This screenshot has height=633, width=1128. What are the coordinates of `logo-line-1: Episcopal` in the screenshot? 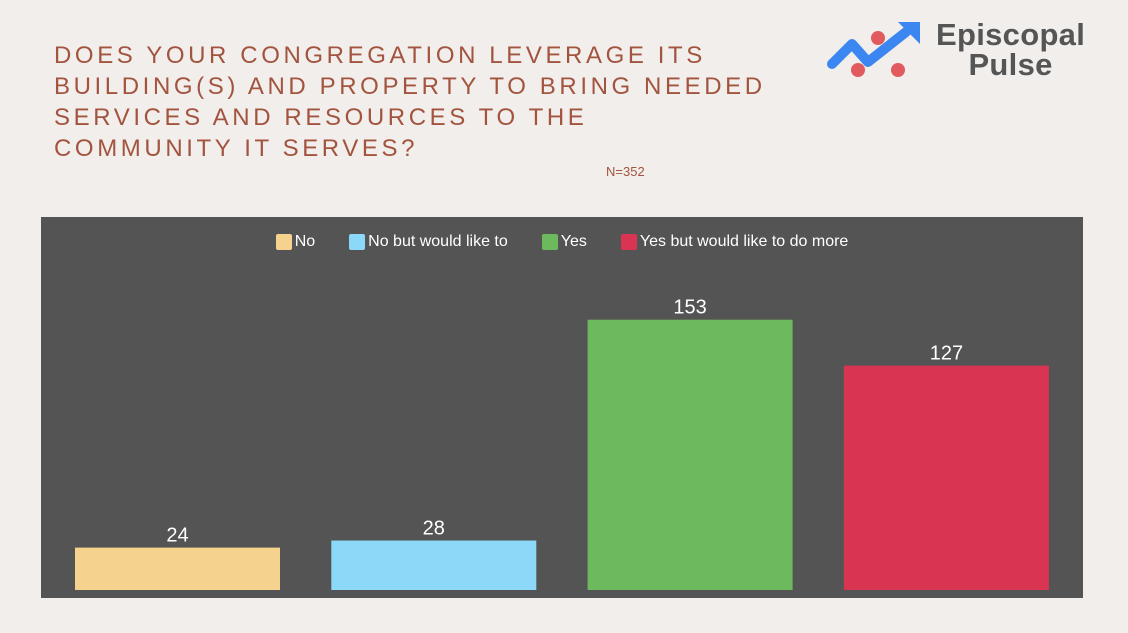 It's located at (1011, 34).